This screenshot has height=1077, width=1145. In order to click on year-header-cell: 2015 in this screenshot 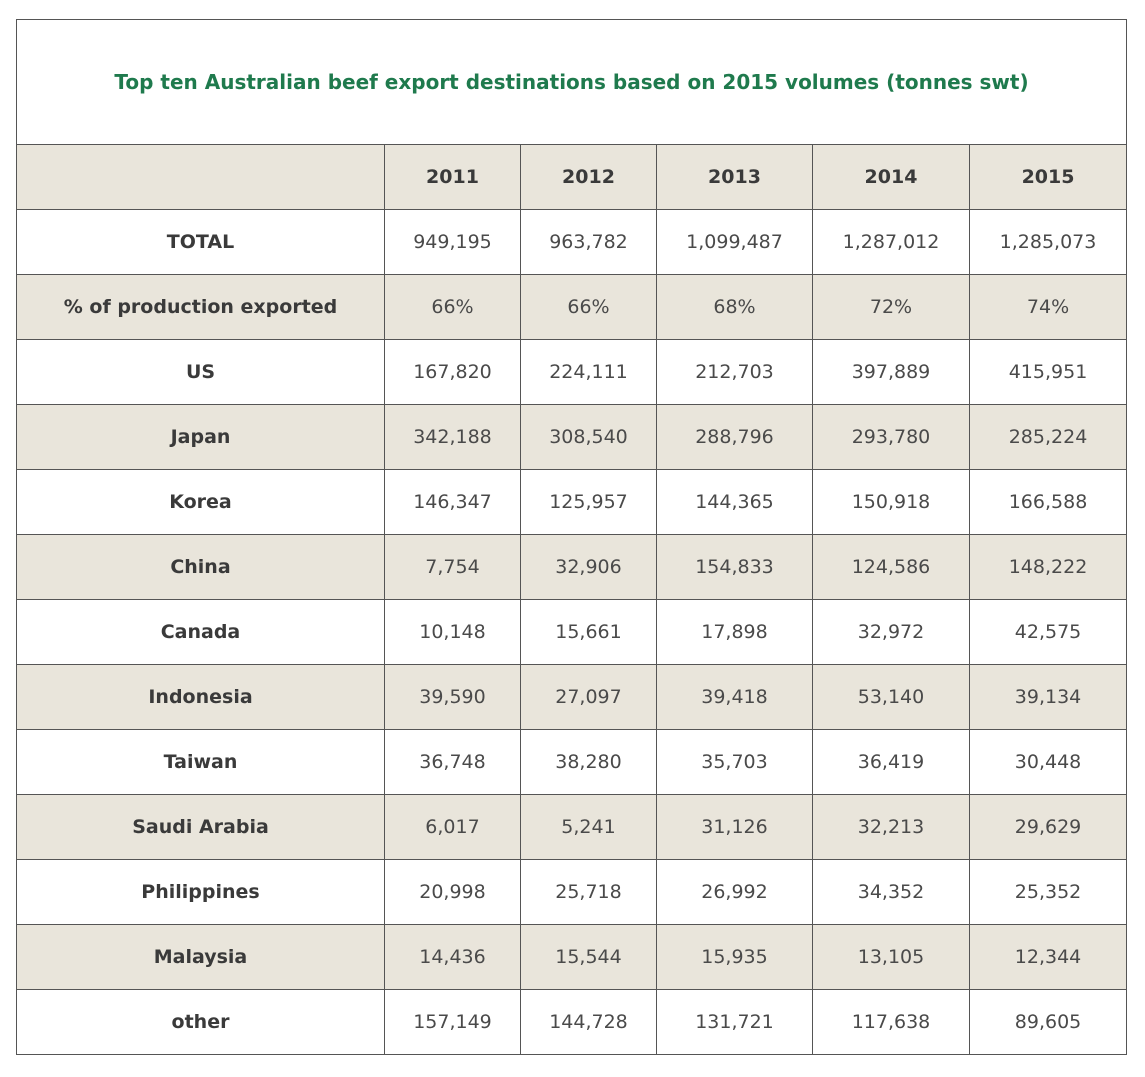, I will do `click(1048, 177)`.